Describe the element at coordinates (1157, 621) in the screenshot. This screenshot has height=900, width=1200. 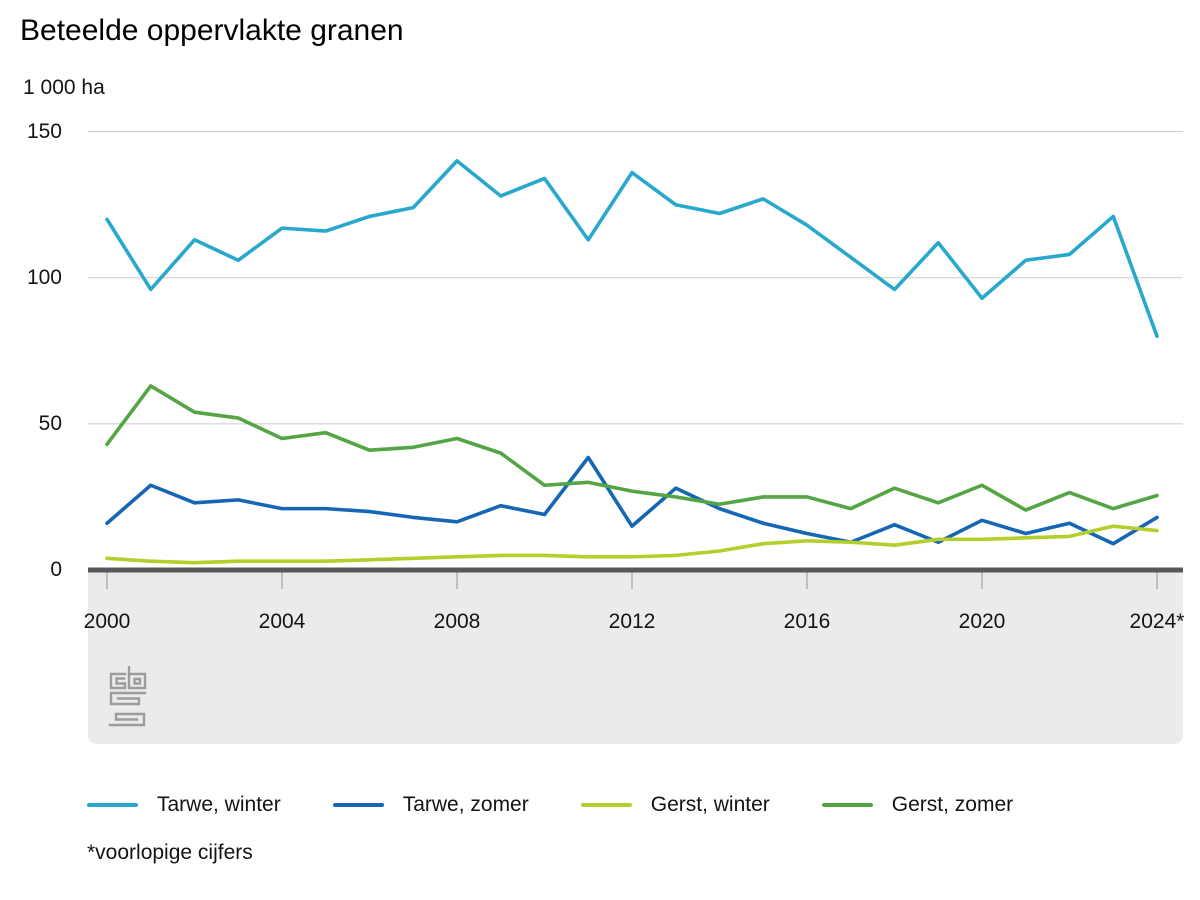
I see `x-tick-label: 2024*` at that location.